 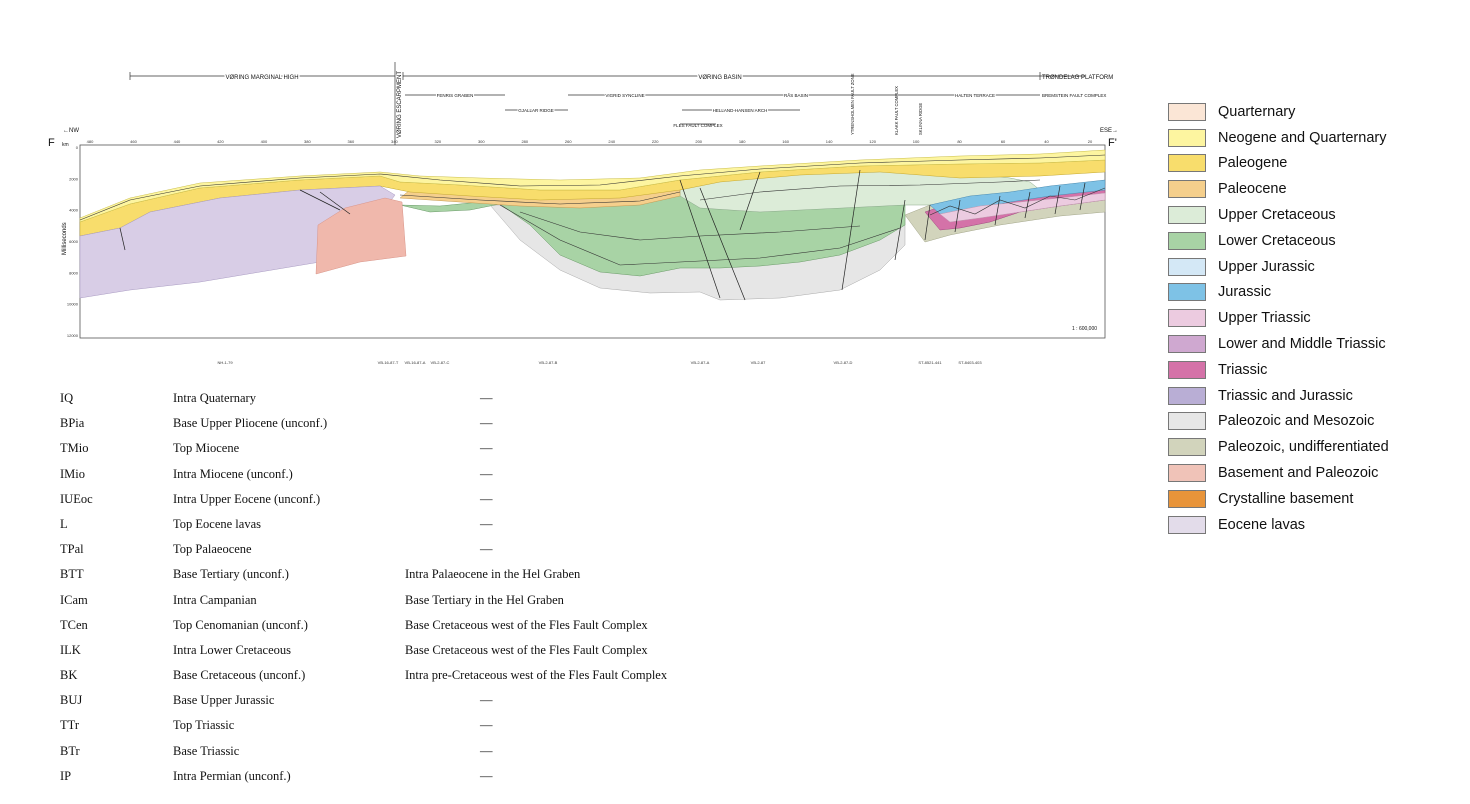 What do you see at coordinates (975, 95) in the screenshot?
I see `subregion-halten: HALTEN TERRACE` at bounding box center [975, 95].